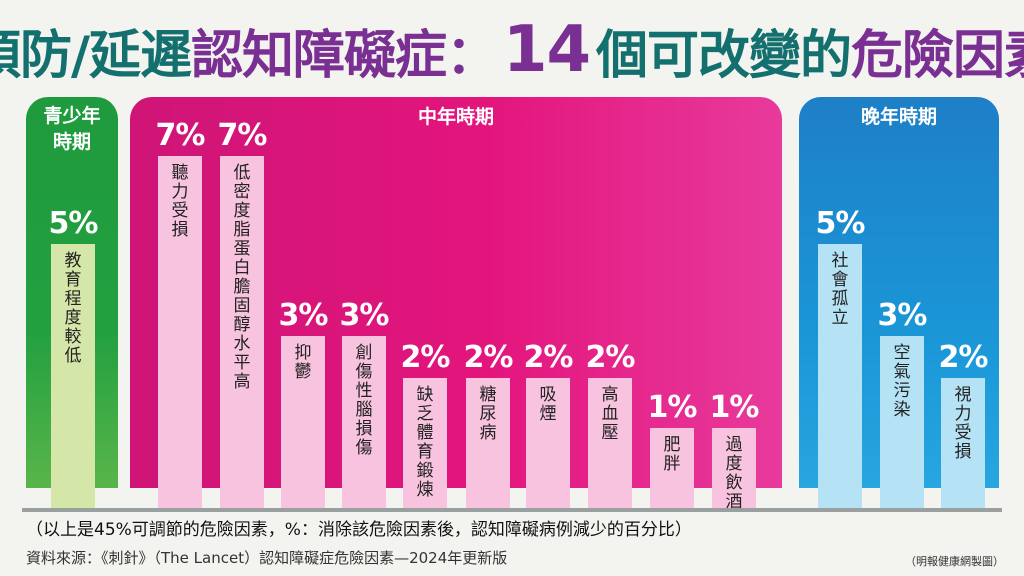 The width and height of the screenshot is (1024, 576). What do you see at coordinates (898, 117) in the screenshot?
I see `panel-label-late: 晚年時期` at bounding box center [898, 117].